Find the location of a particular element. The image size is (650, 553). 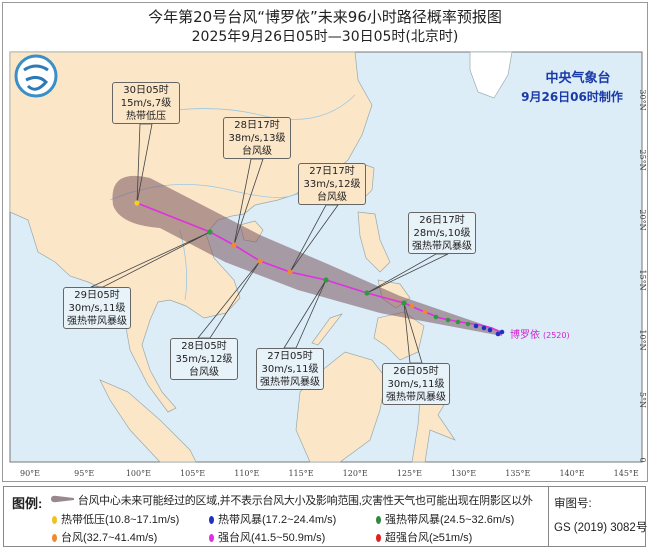

legend-item: 强热带风暴(24.5~32.6m/s) is located at coordinates (445, 519).